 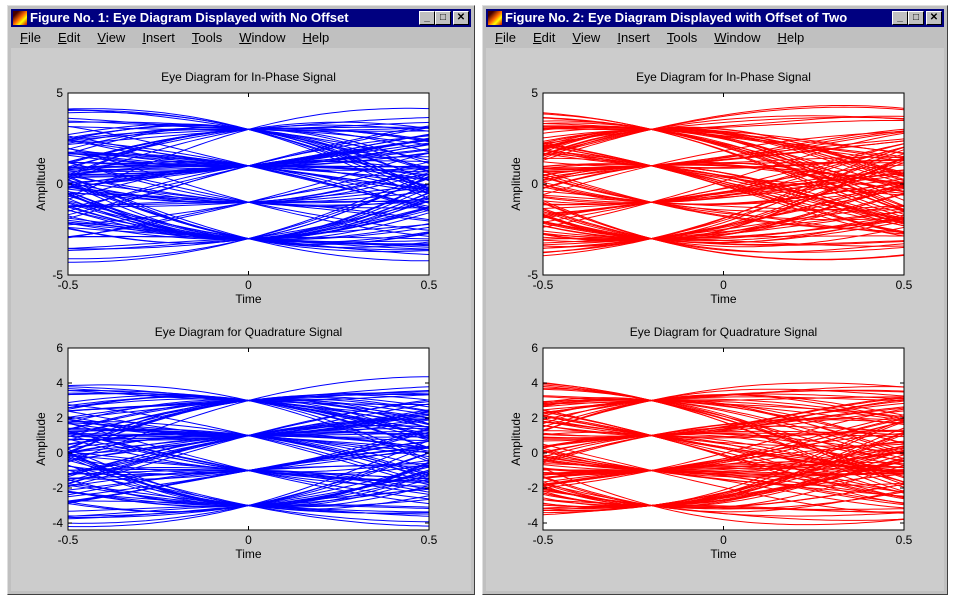 I want to click on chart-title: Eye Diagram for In-Phase Signal, so click(x=723, y=77).